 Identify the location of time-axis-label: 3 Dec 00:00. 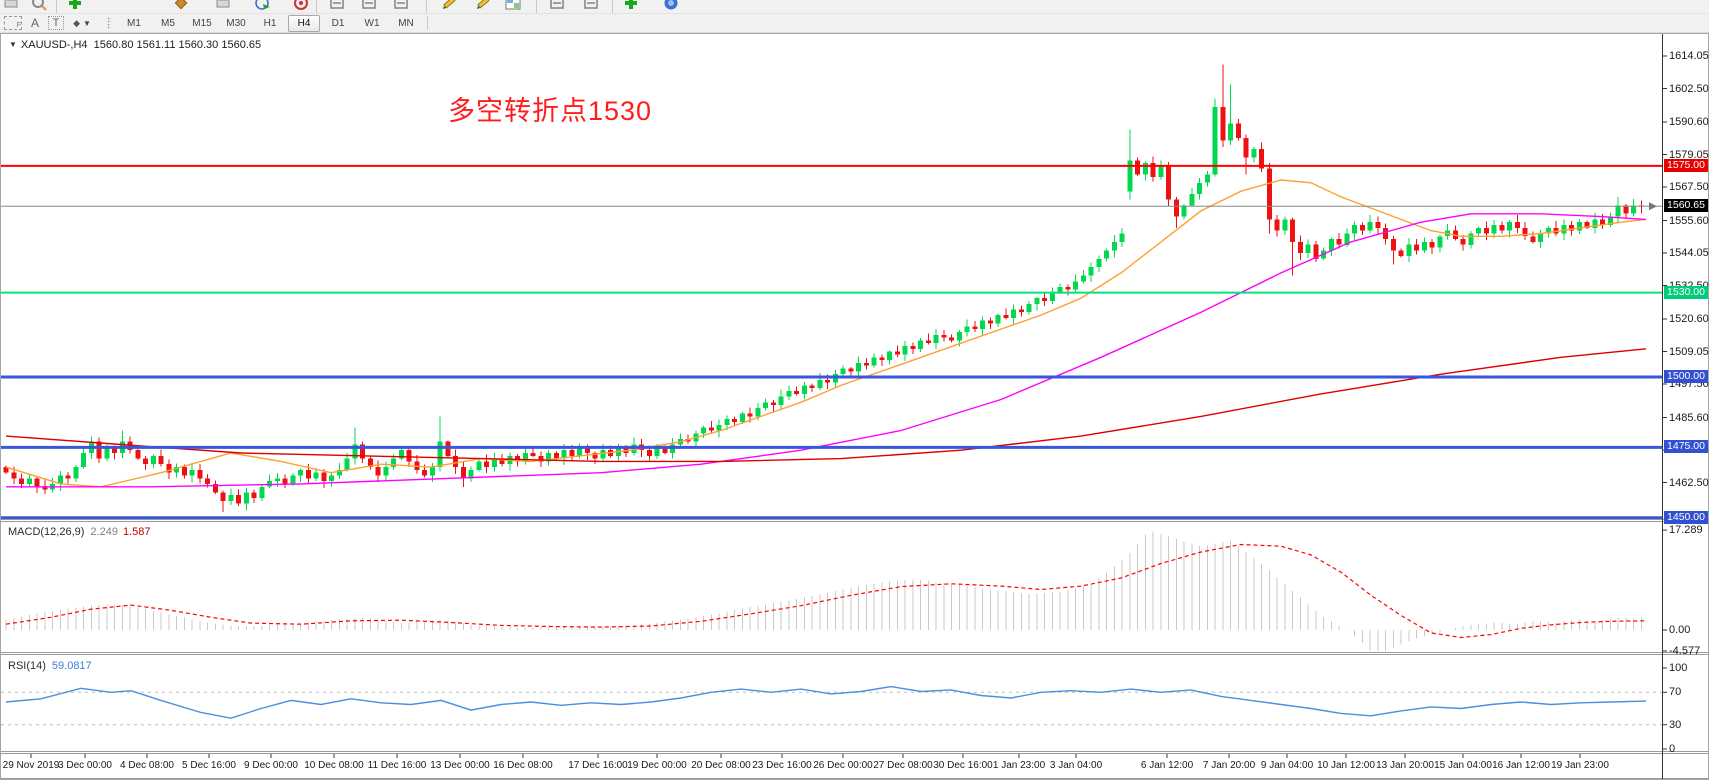
(85, 765).